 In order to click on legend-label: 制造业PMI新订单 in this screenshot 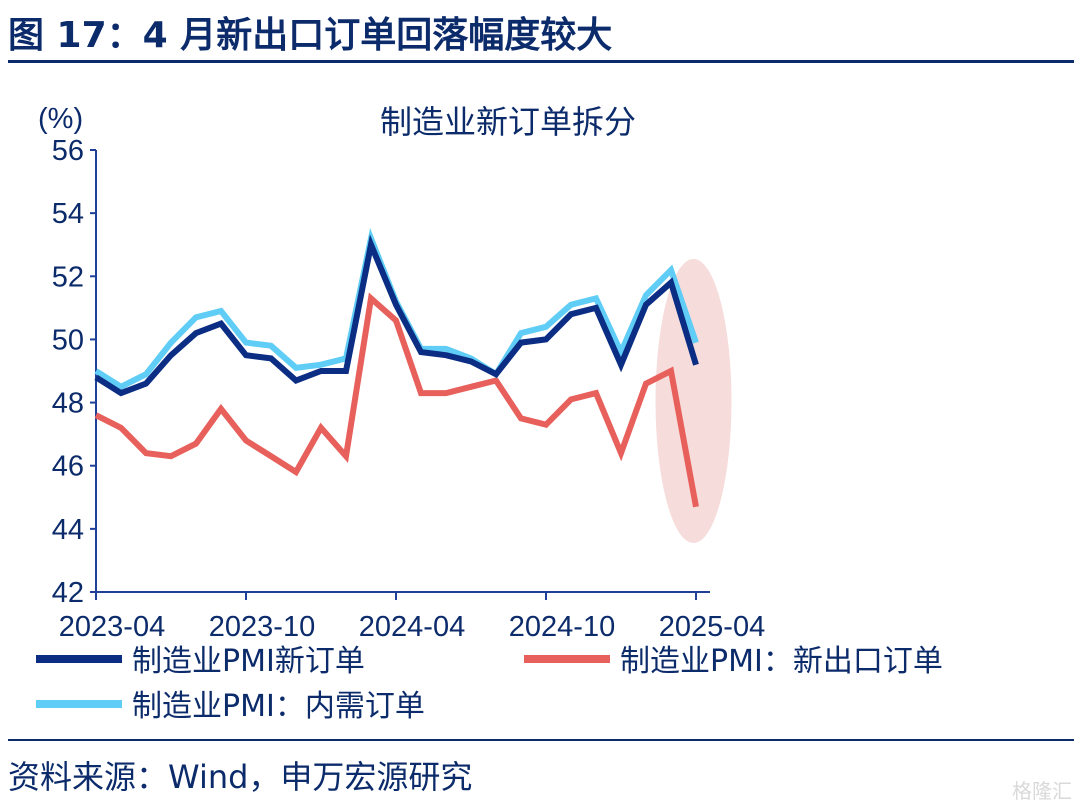, I will do `click(248, 661)`.